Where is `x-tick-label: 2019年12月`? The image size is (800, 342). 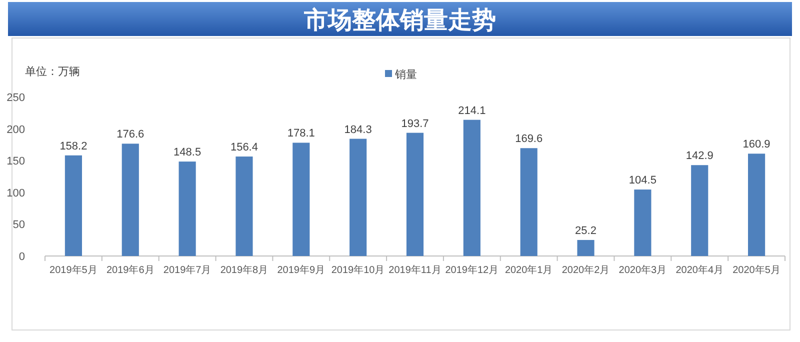 x-tick-label: 2019年12月 is located at coordinates (472, 270).